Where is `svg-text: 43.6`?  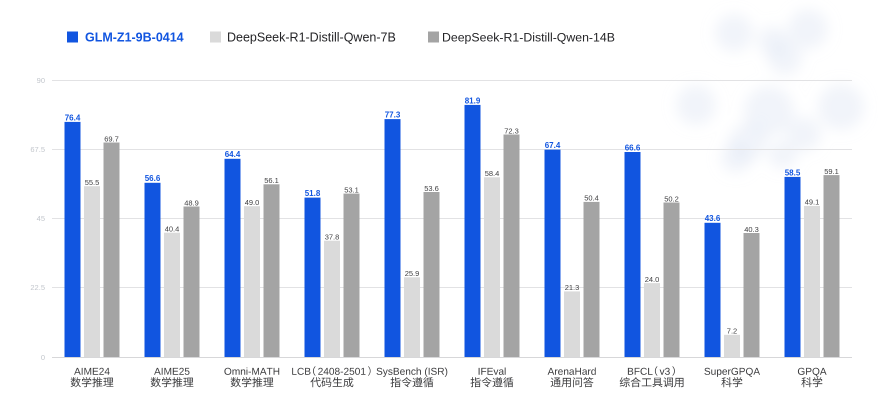 svg-text: 43.6 is located at coordinates (713, 218).